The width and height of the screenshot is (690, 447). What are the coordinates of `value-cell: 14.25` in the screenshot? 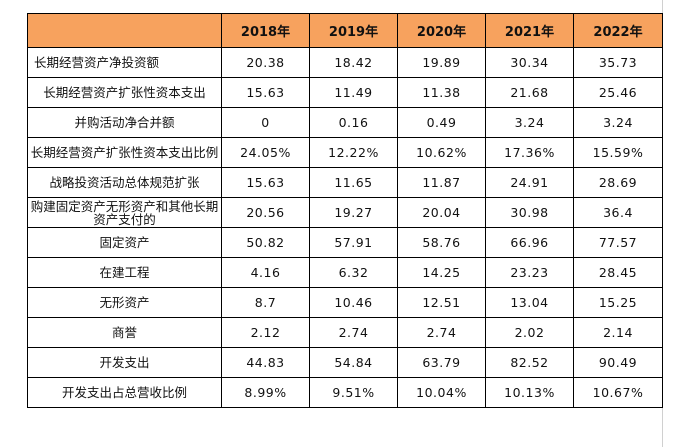 It's located at (441, 272).